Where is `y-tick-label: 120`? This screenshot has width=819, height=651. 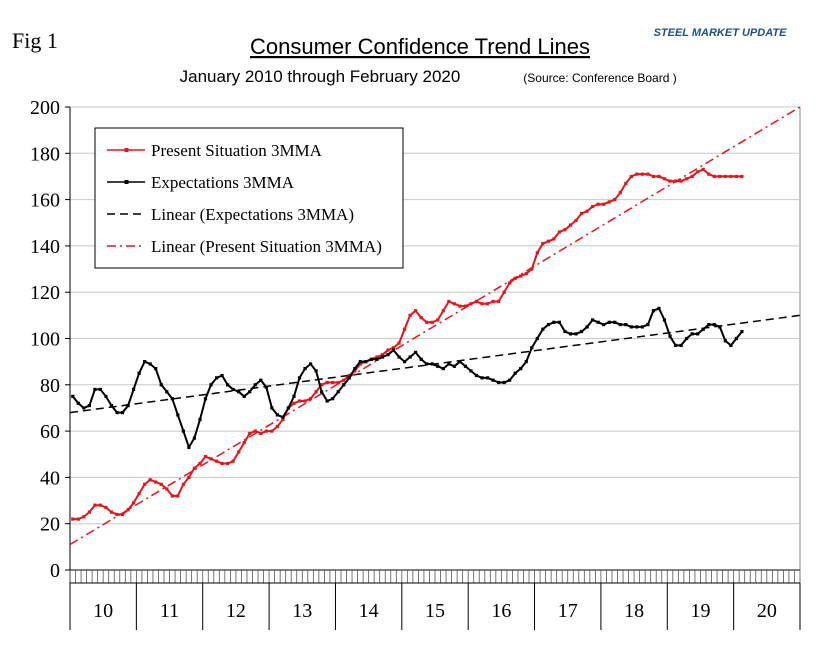 y-tick-label: 120 is located at coordinates (45, 293).